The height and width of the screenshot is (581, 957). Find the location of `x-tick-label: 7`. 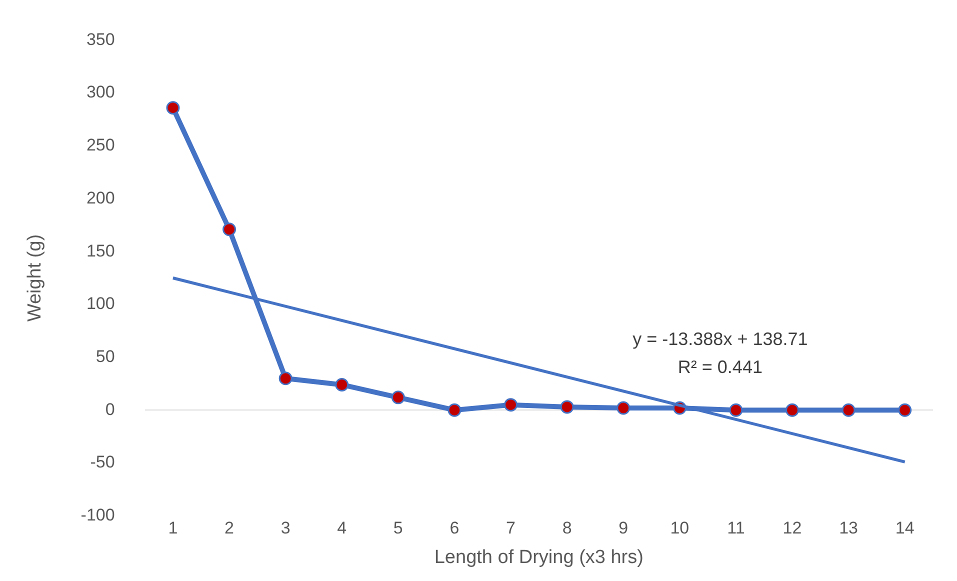

x-tick-label: 7 is located at coordinates (511, 528).